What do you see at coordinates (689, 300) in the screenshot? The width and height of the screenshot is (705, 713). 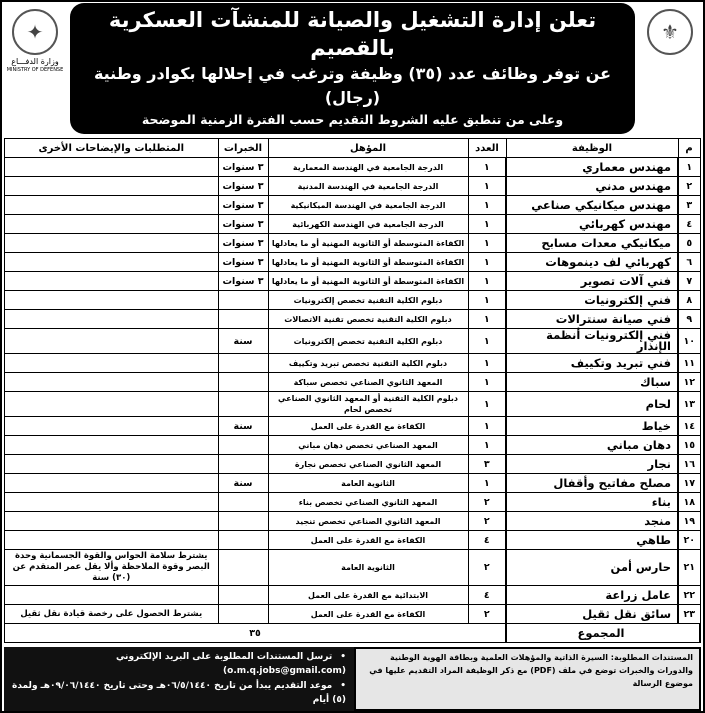 I see `cell-num: ٨` at bounding box center [689, 300].